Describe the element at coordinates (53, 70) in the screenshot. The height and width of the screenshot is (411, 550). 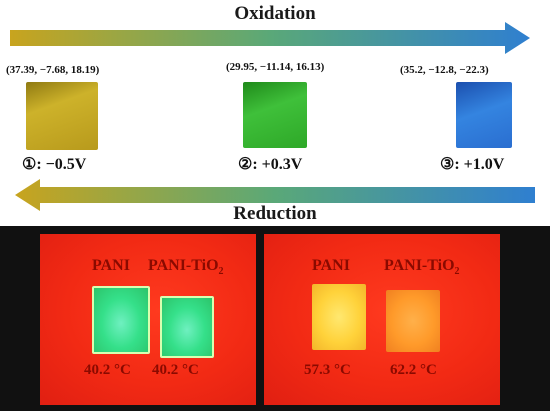
I see `sample-1-lab-value: (37.39, −7.68, 18.19)` at that location.